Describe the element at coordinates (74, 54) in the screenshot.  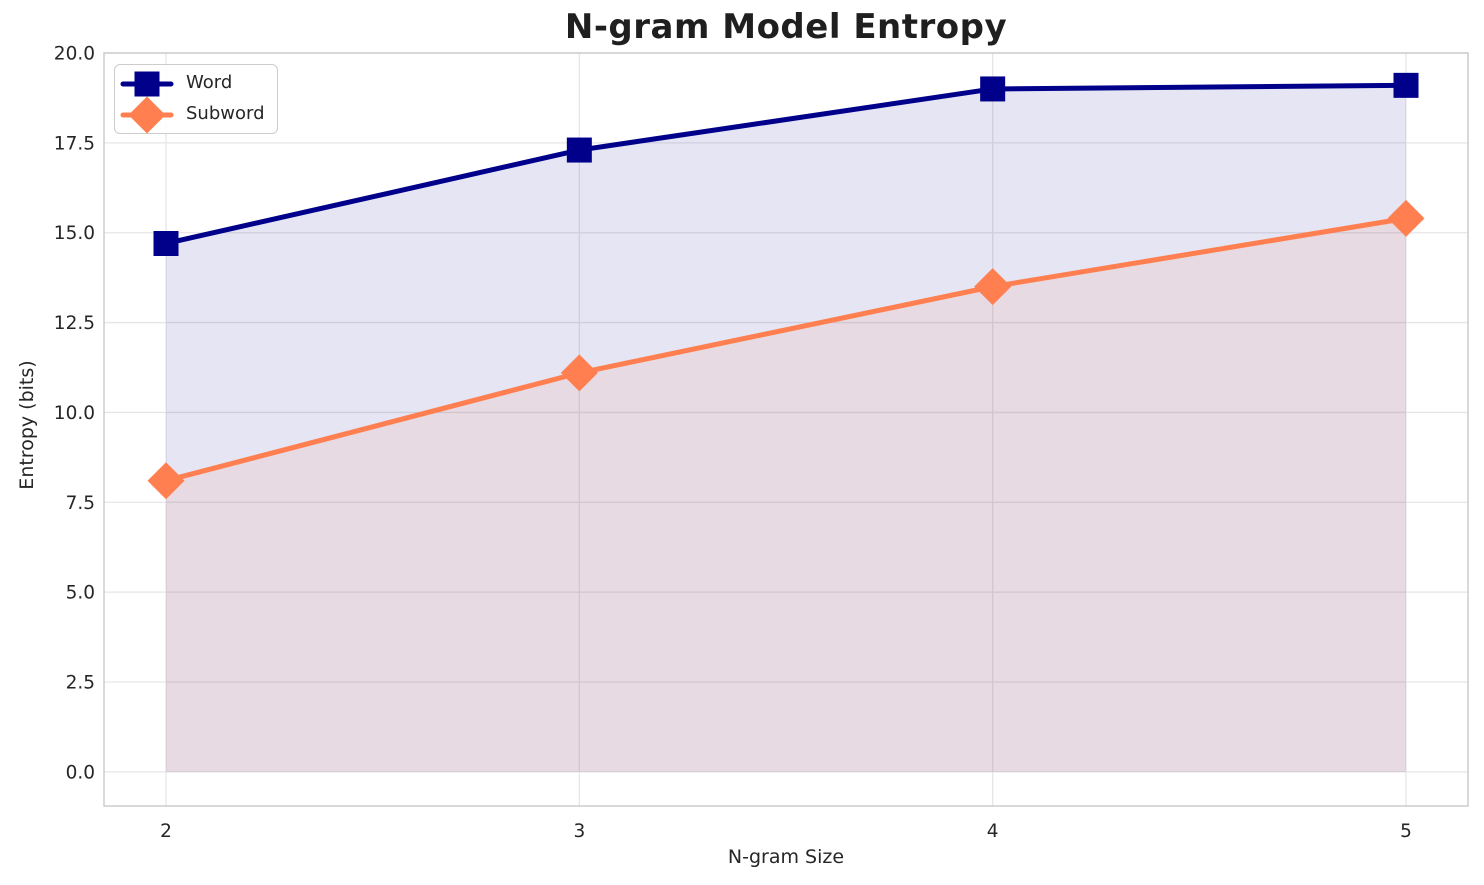
I see `y-tick-label-20.0: 20.0` at that location.